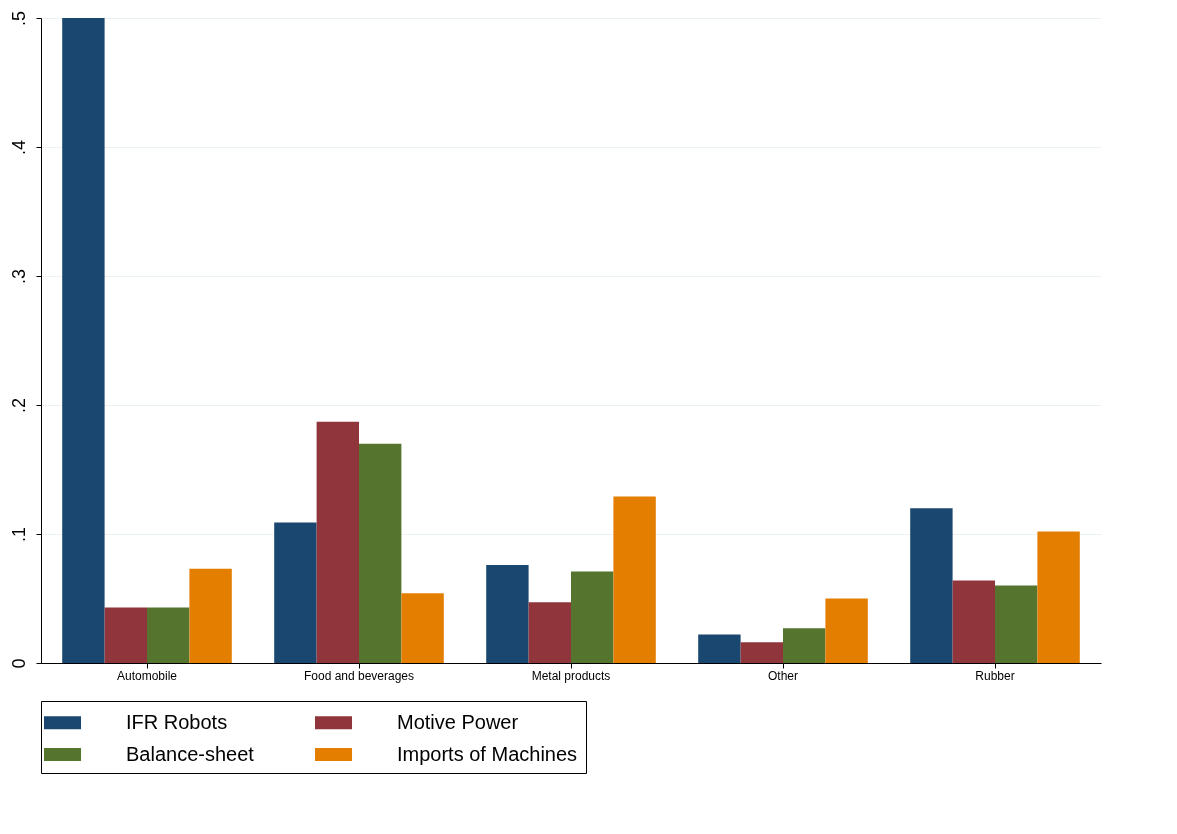 The image size is (1177, 834). I want to click on y-tick-label: .5, so click(18, 18).